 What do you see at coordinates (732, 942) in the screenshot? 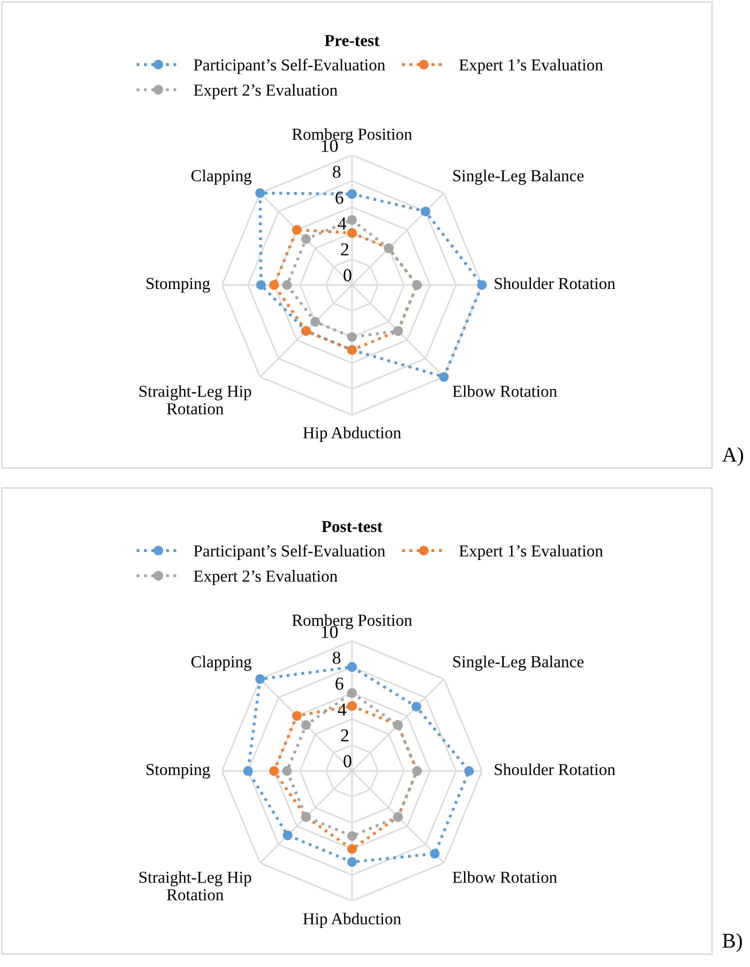
I see `text: B)` at bounding box center [732, 942].